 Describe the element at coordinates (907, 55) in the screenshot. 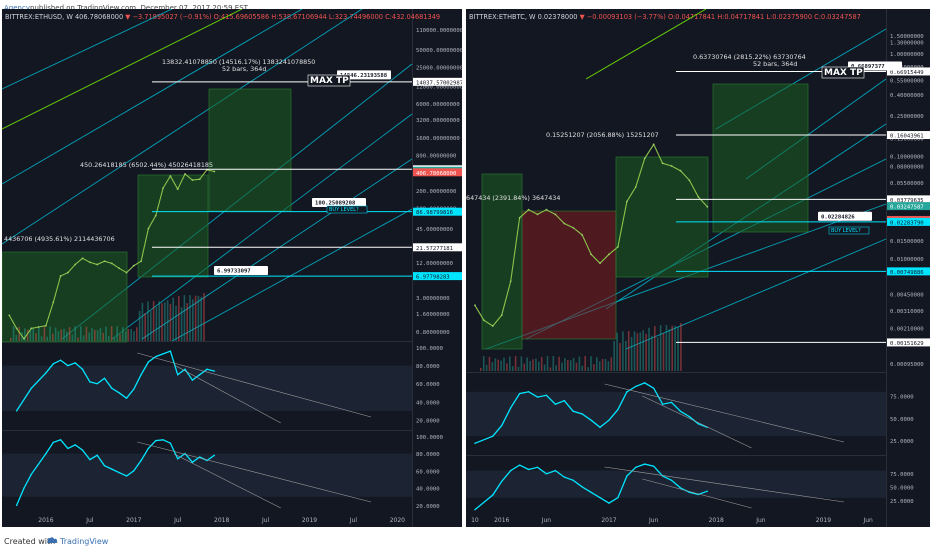

I see `price-axis-label: 1.00000000` at that location.